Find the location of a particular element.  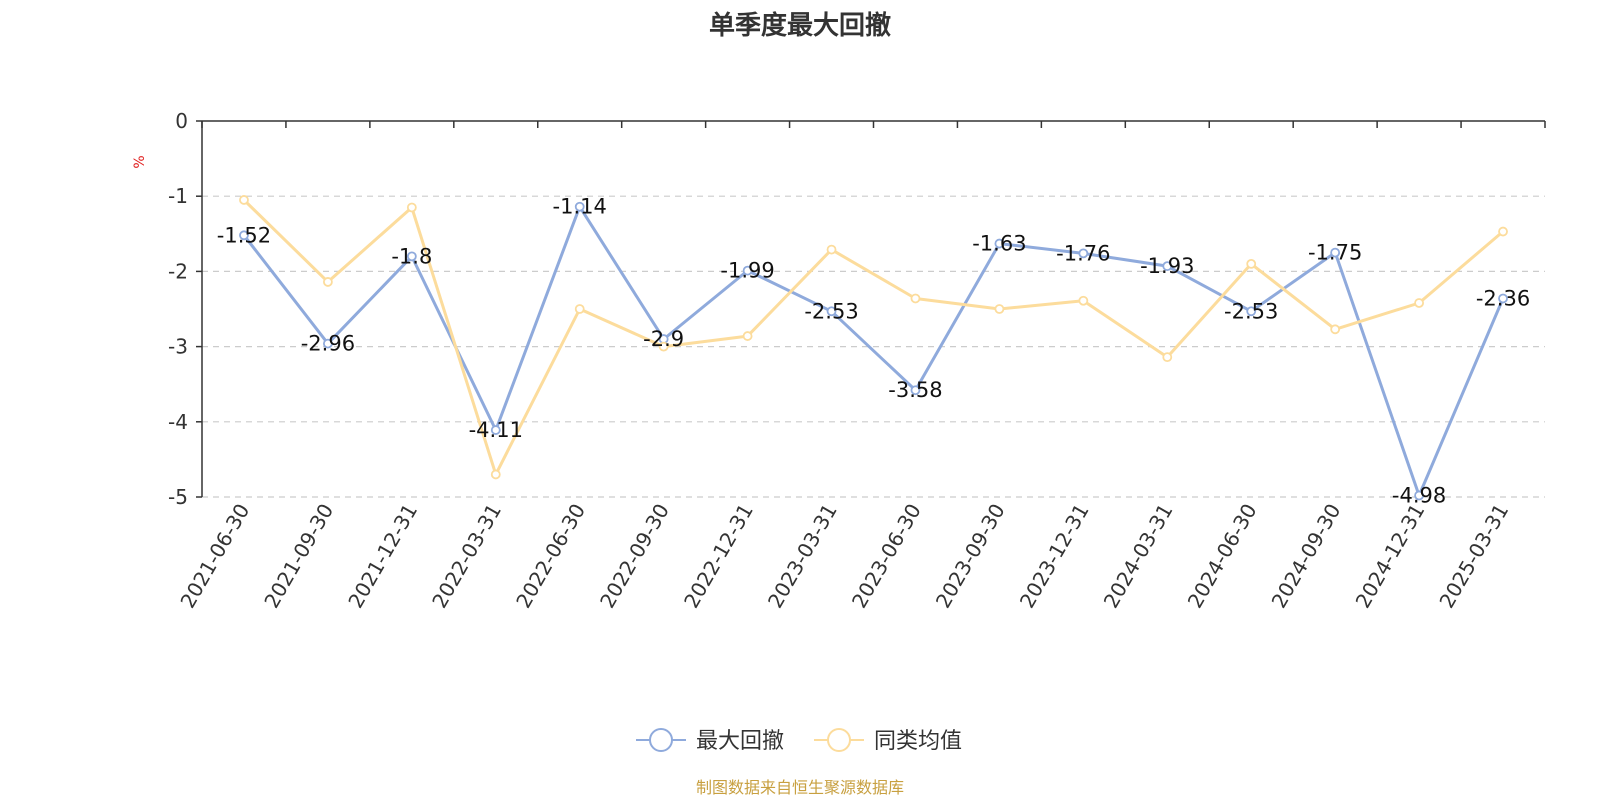

x-tick-label: 2022-06-30 is located at coordinates (550, 556).